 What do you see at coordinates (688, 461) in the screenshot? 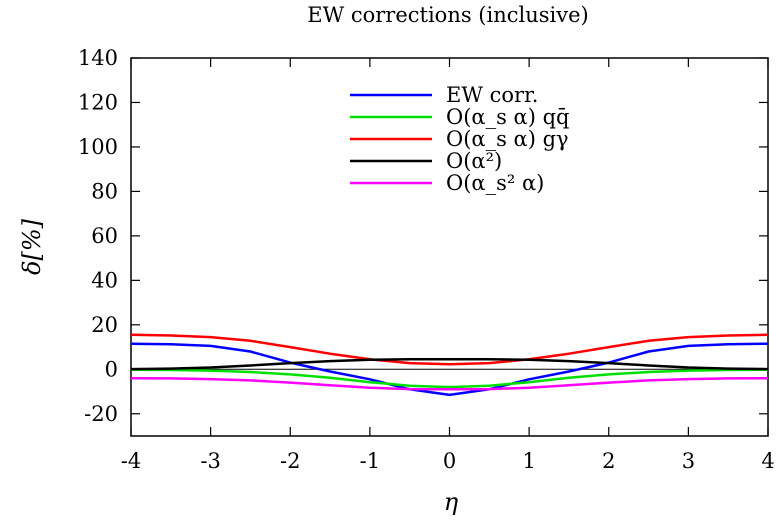
I see `x-tick-label: 3` at bounding box center [688, 461].